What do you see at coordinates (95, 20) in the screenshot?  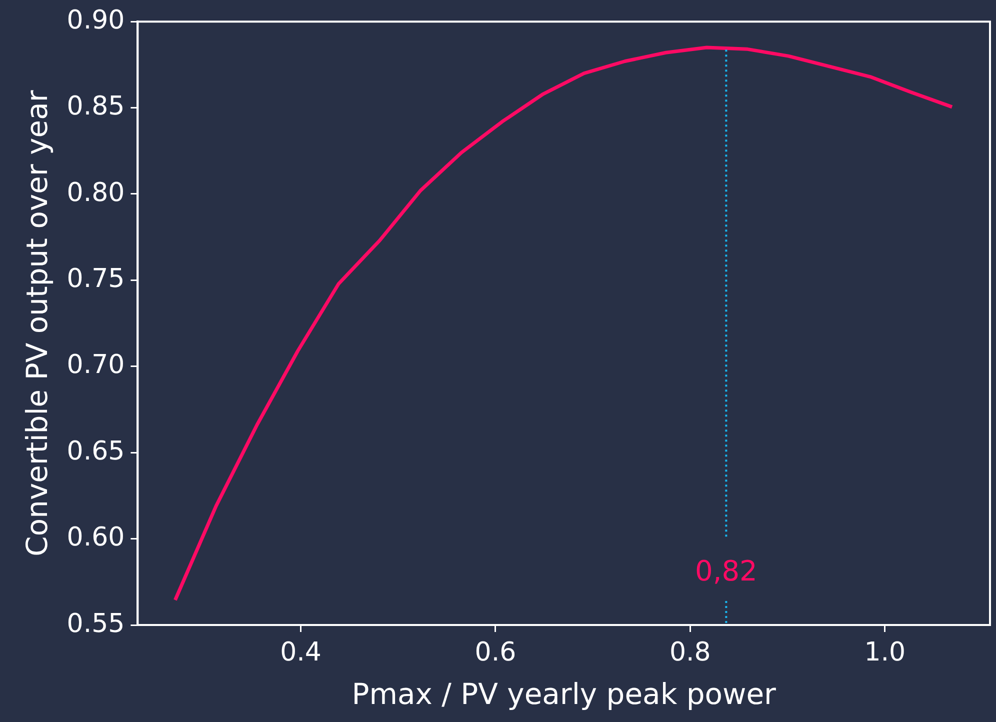 I see `y-tick-label: 0.90` at bounding box center [95, 20].